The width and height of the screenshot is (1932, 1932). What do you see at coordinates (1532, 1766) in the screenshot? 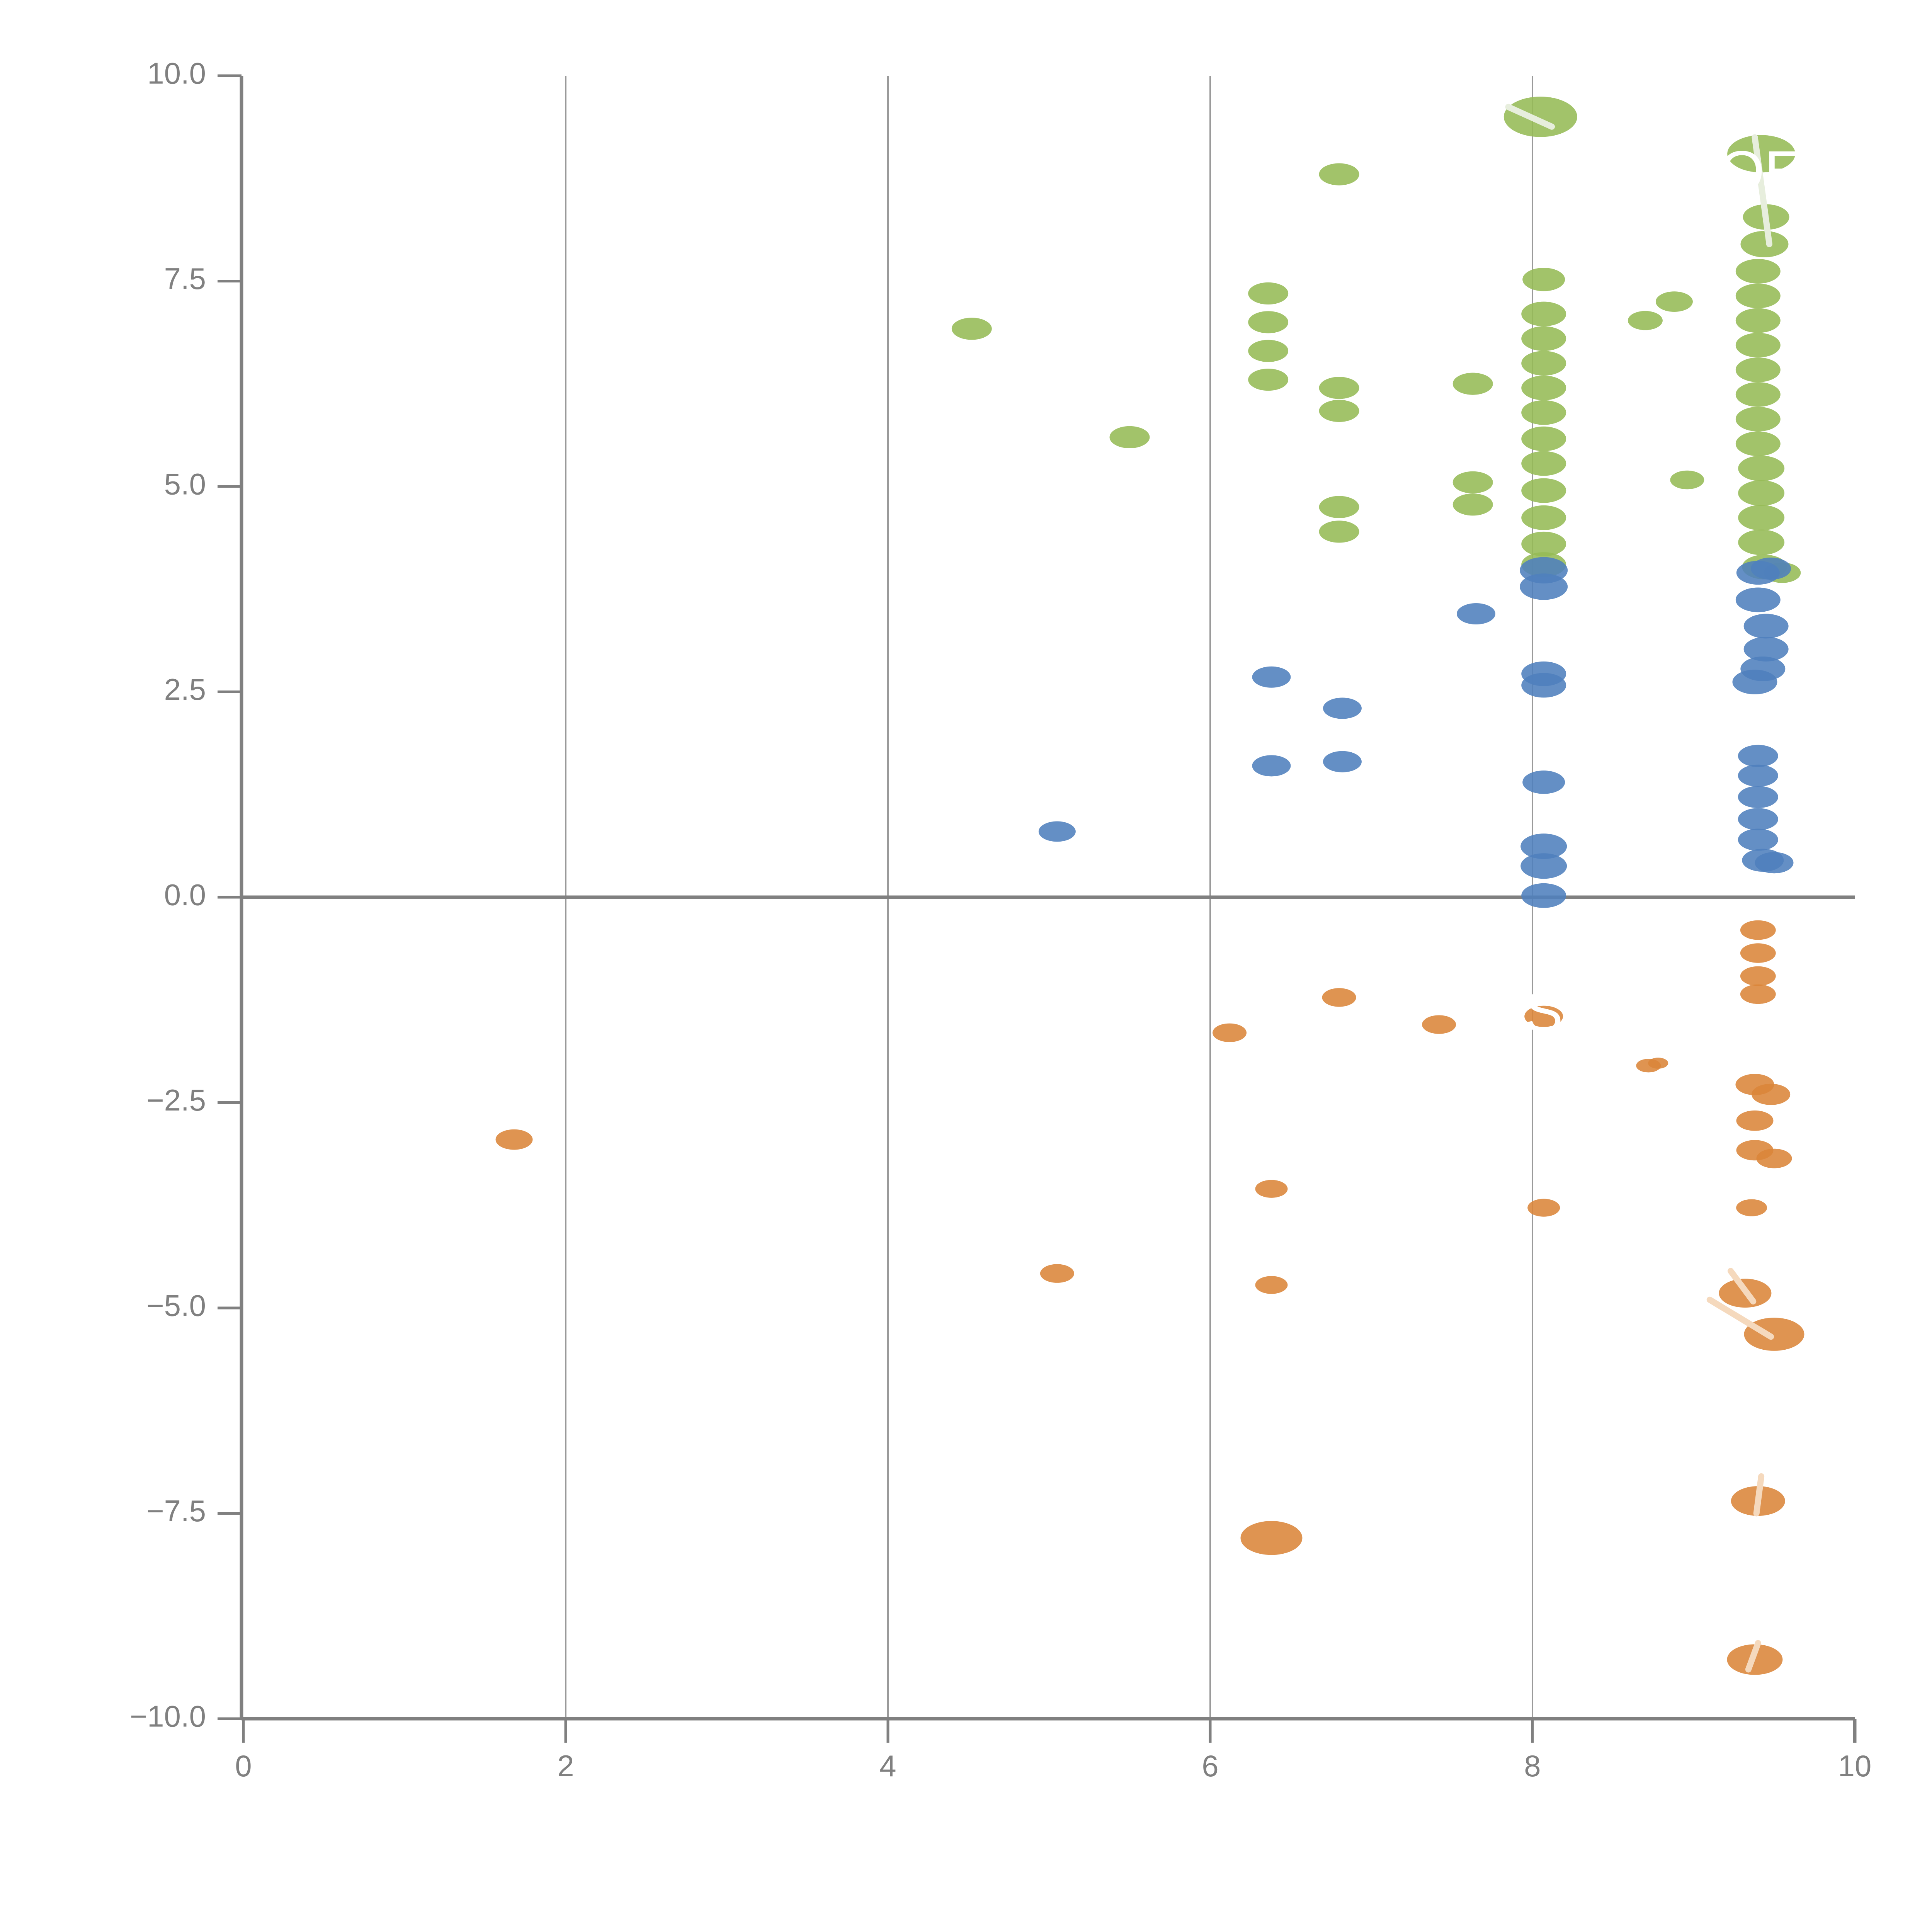
I see `x-tick-label-4: 8` at bounding box center [1532, 1766].